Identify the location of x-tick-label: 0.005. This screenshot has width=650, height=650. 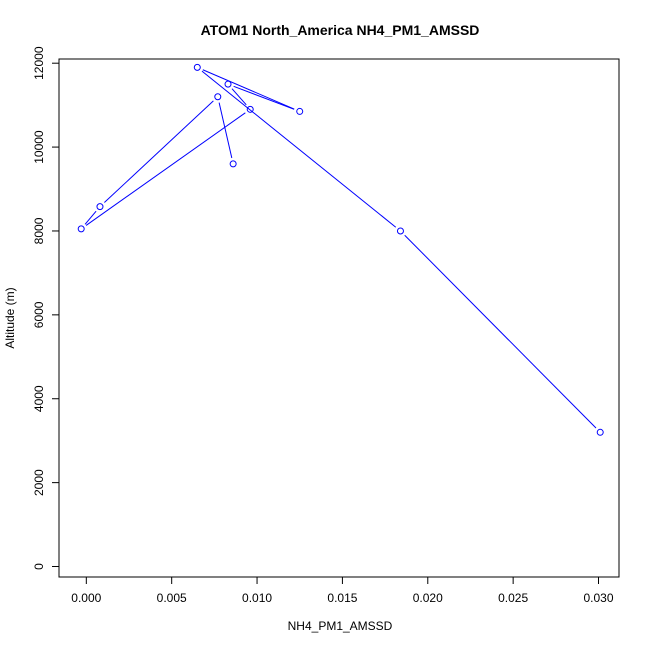
(172, 598).